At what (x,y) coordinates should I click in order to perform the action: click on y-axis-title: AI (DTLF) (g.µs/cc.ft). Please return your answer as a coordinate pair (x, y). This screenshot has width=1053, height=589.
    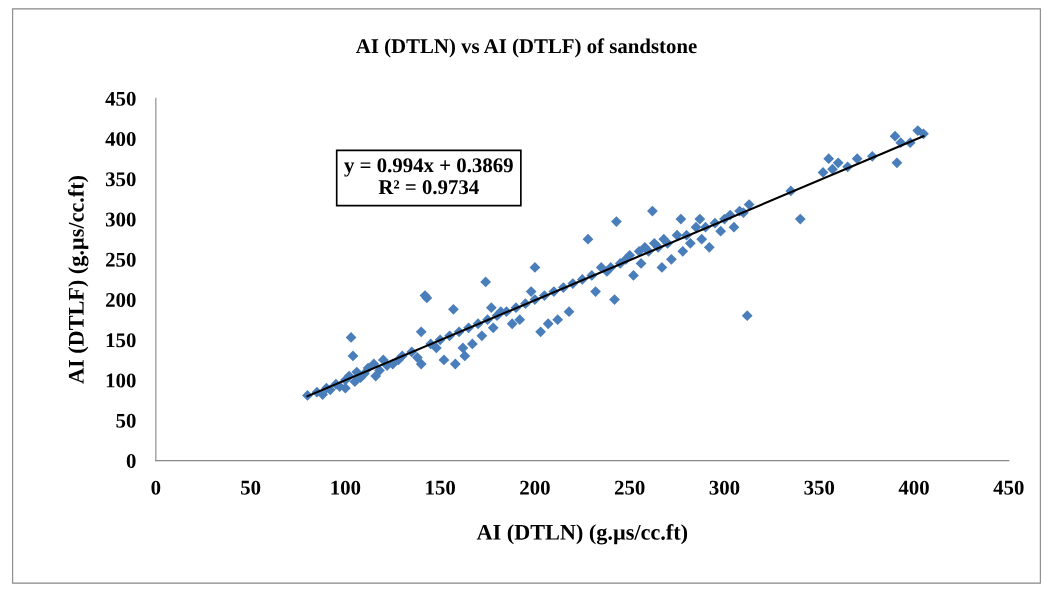
    Looking at the image, I should click on (78, 279).